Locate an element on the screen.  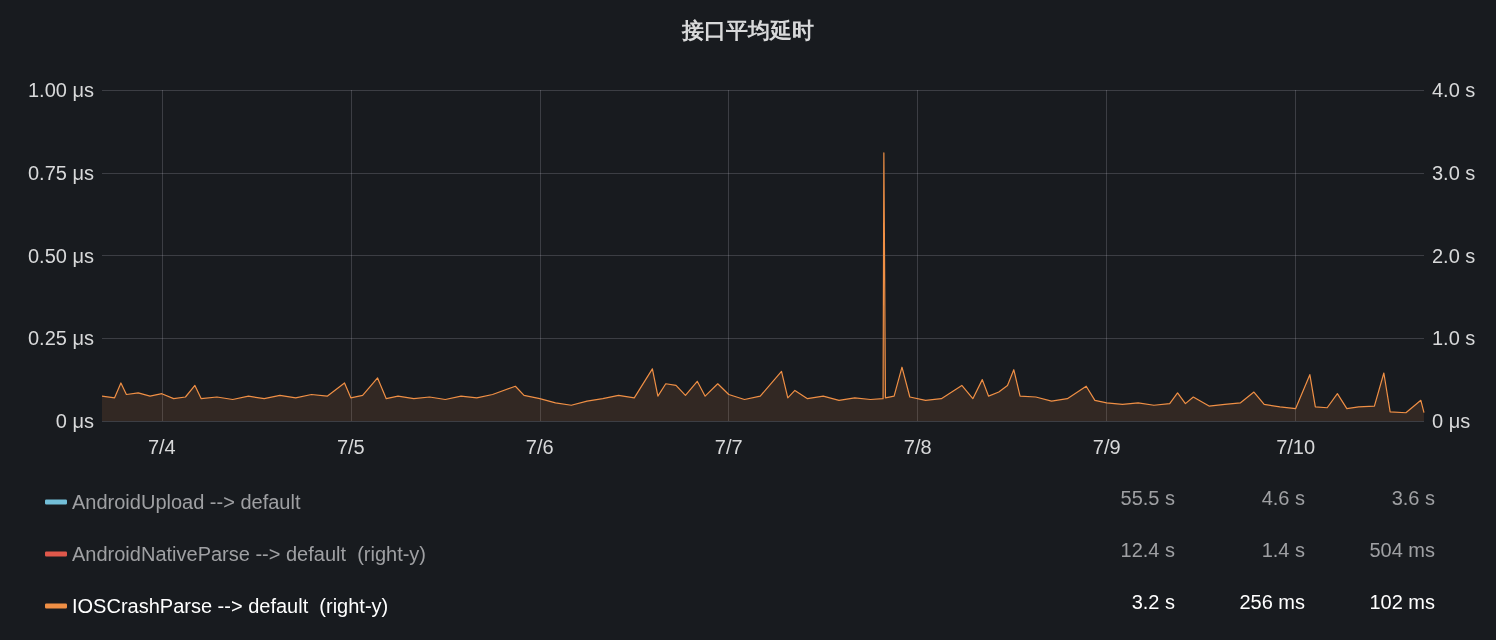
x-tick-label: 7/5 is located at coordinates (350, 447).